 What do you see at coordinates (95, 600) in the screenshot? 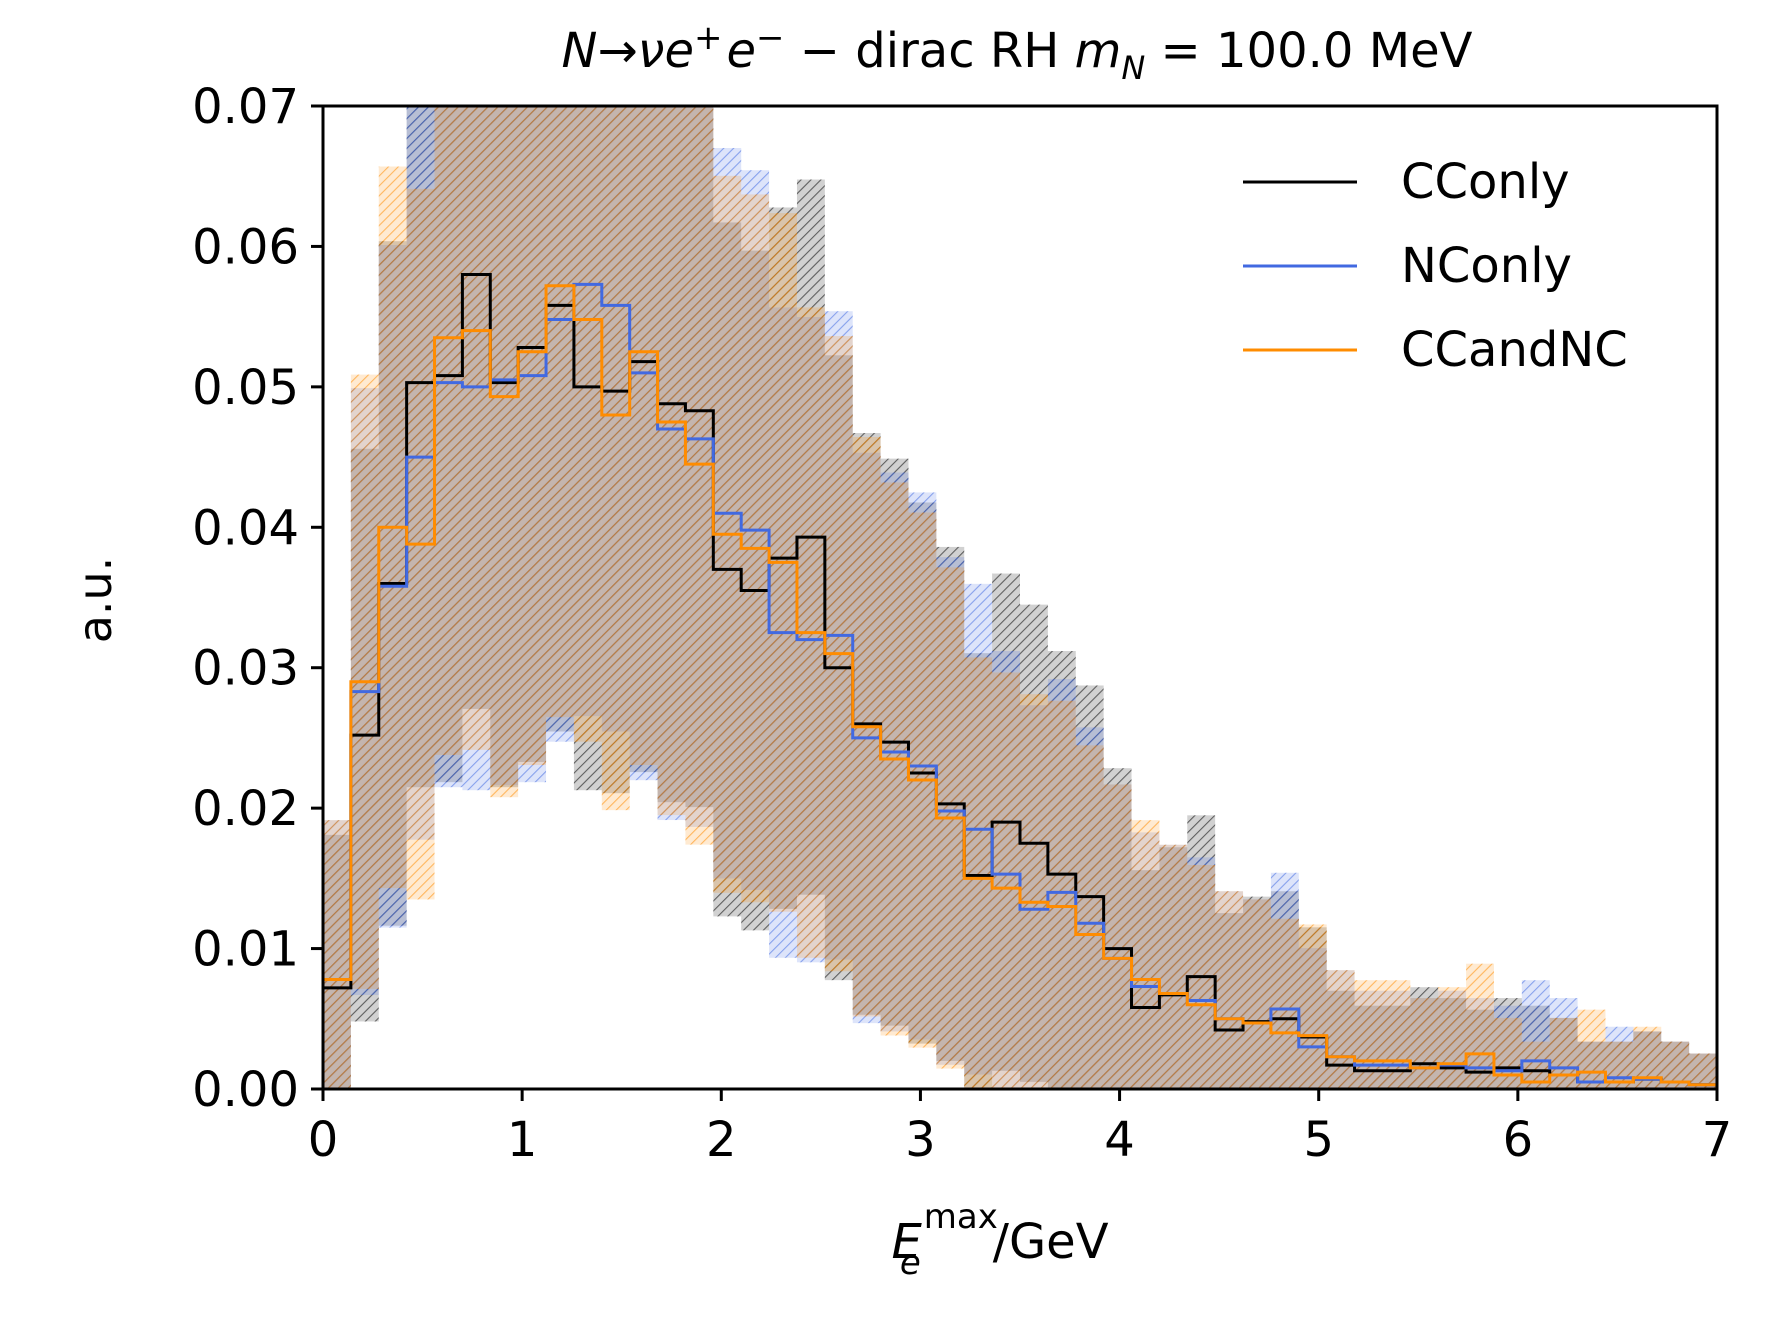
I see `y-axis-label: a.u.` at bounding box center [95, 600].